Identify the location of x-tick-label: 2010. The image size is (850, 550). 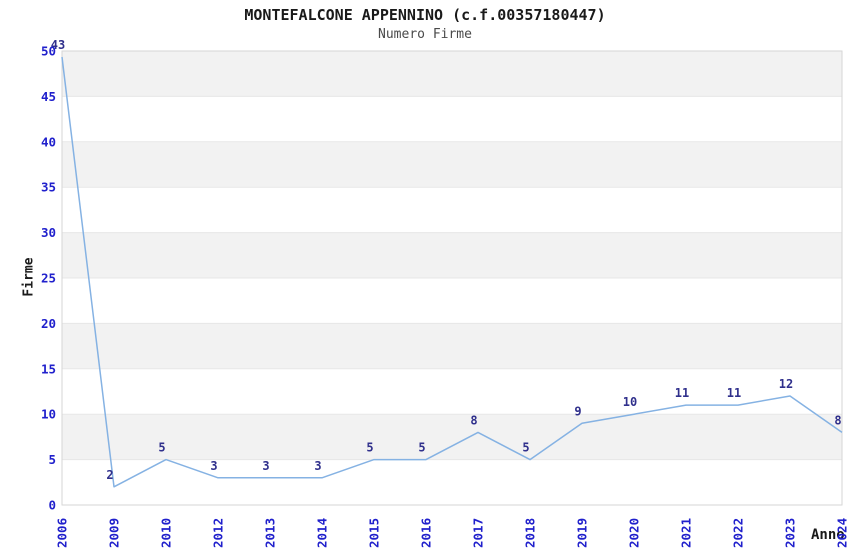
(166, 533).